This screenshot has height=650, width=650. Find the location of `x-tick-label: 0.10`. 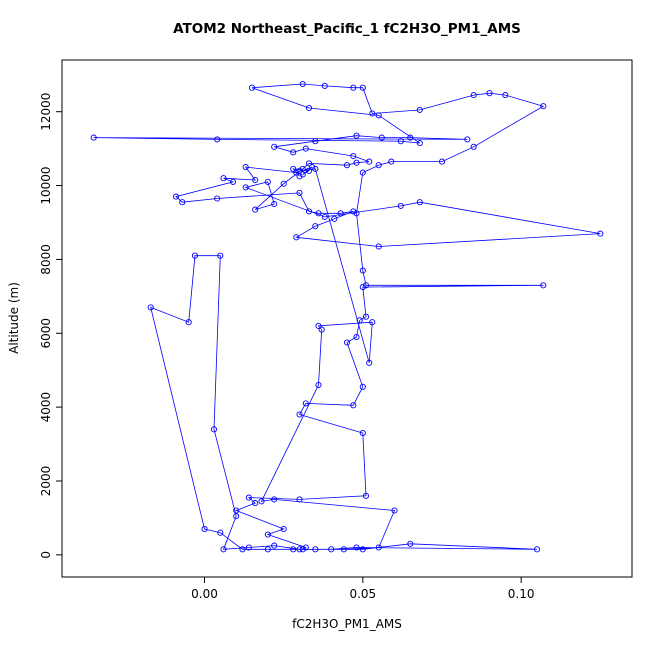

x-tick-label: 0.10 is located at coordinates (521, 594).